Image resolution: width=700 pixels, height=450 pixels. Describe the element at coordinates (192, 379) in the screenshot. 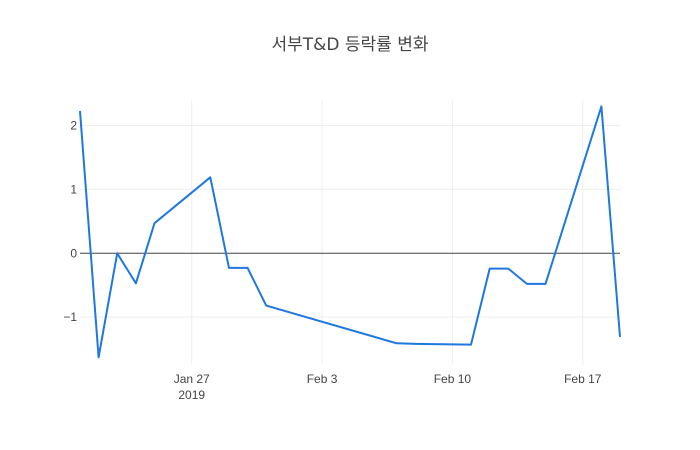

I see `x-tick-label: Jan 27` at that location.